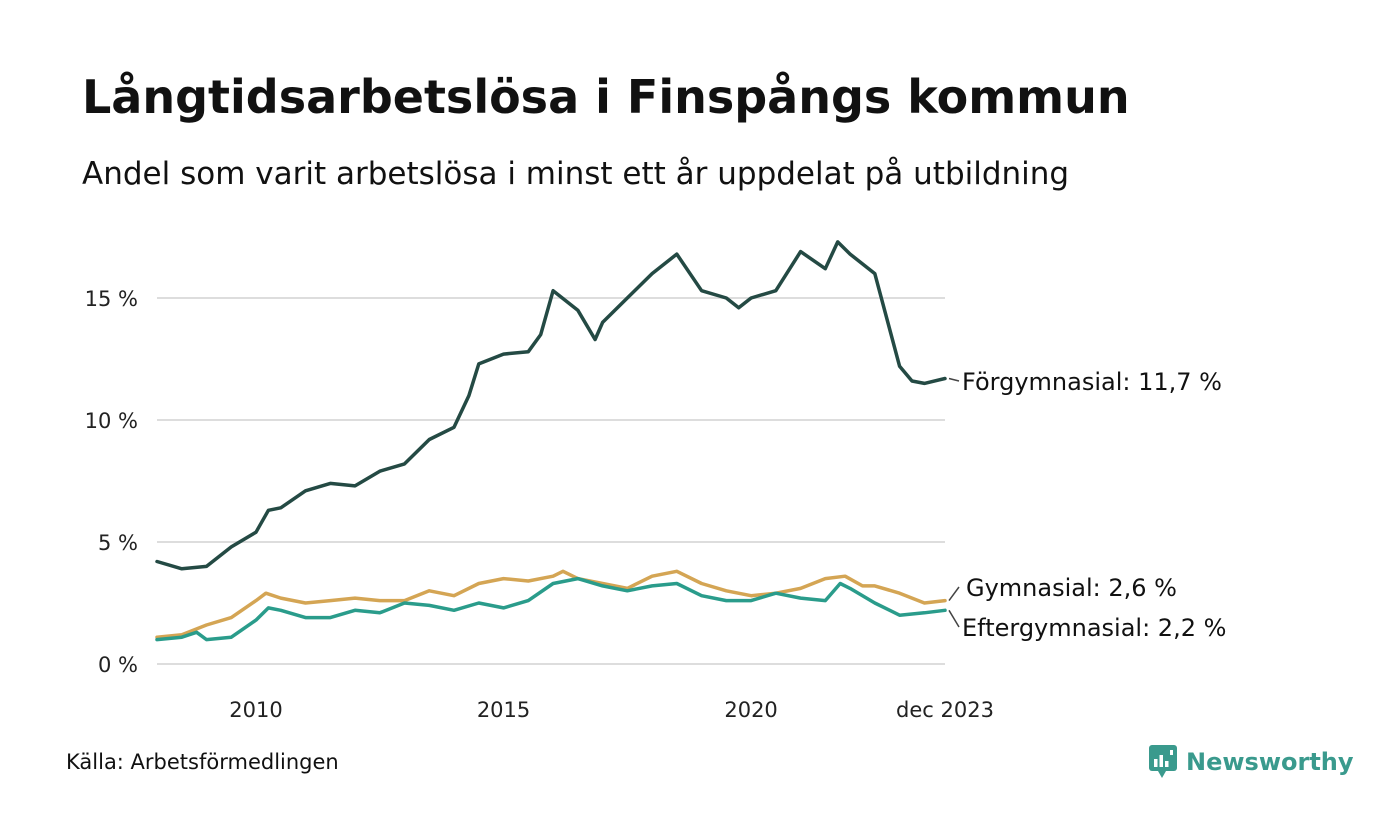 The image size is (1400, 840). I want to click on brand-name: Newsworthy, so click(1270, 762).